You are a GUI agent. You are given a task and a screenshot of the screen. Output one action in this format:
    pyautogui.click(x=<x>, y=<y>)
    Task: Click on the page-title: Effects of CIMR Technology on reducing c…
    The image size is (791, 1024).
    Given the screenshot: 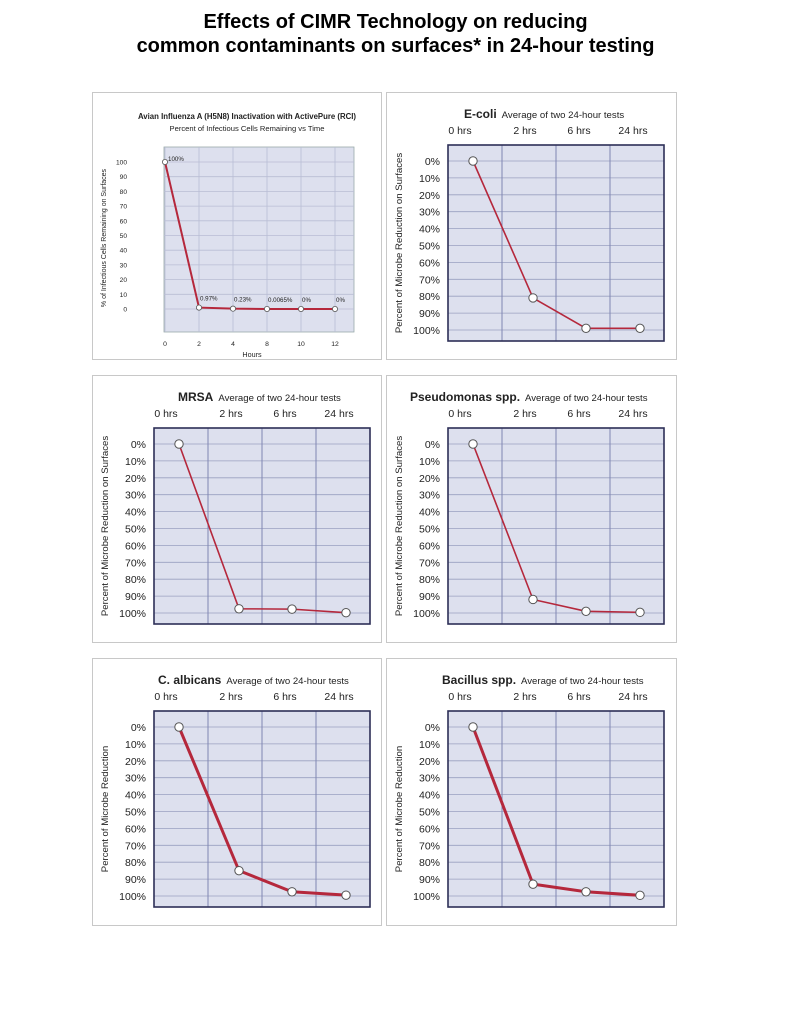 What is the action you would take?
    pyautogui.click(x=395, y=34)
    